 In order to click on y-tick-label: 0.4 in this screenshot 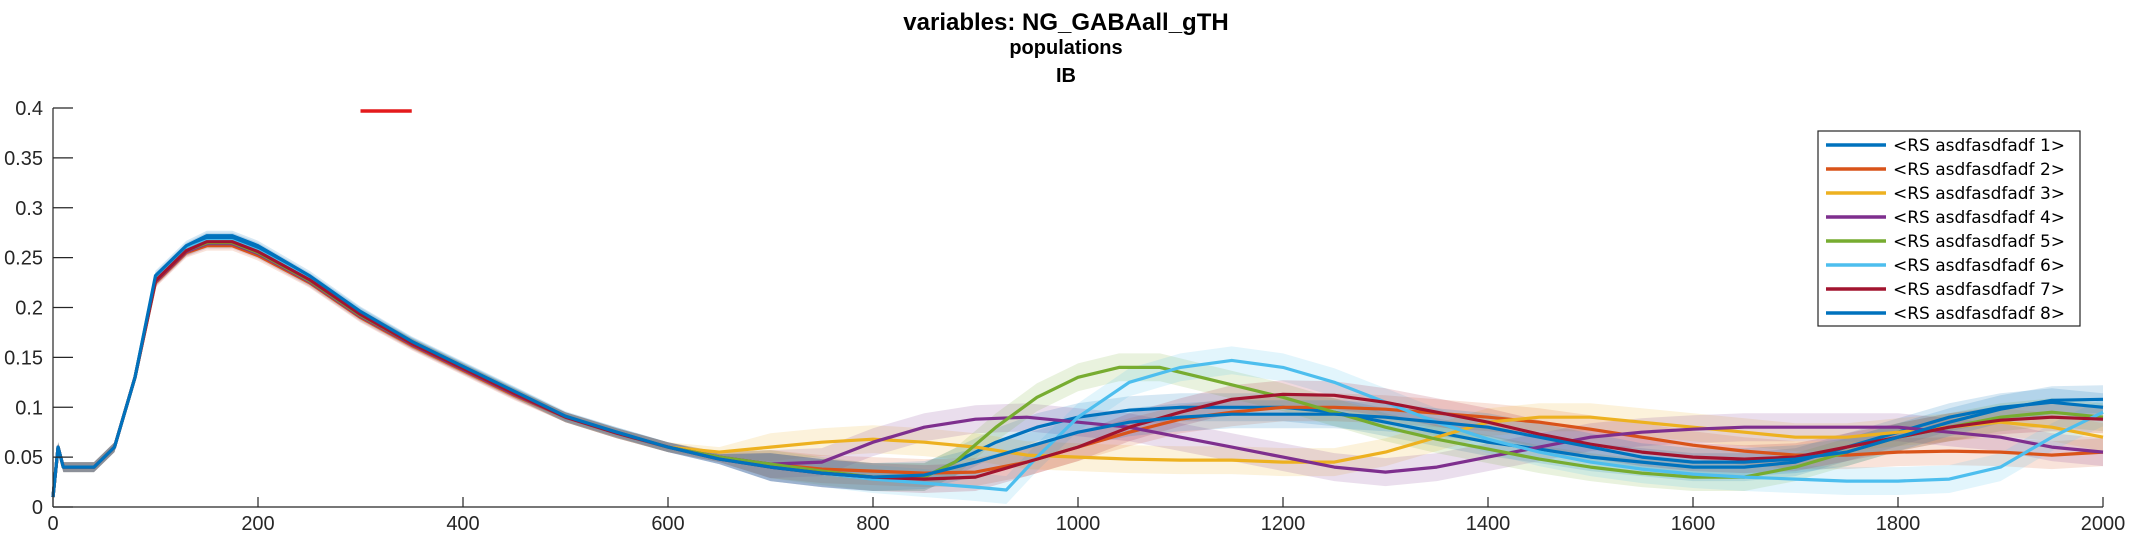, I will do `click(29, 109)`.